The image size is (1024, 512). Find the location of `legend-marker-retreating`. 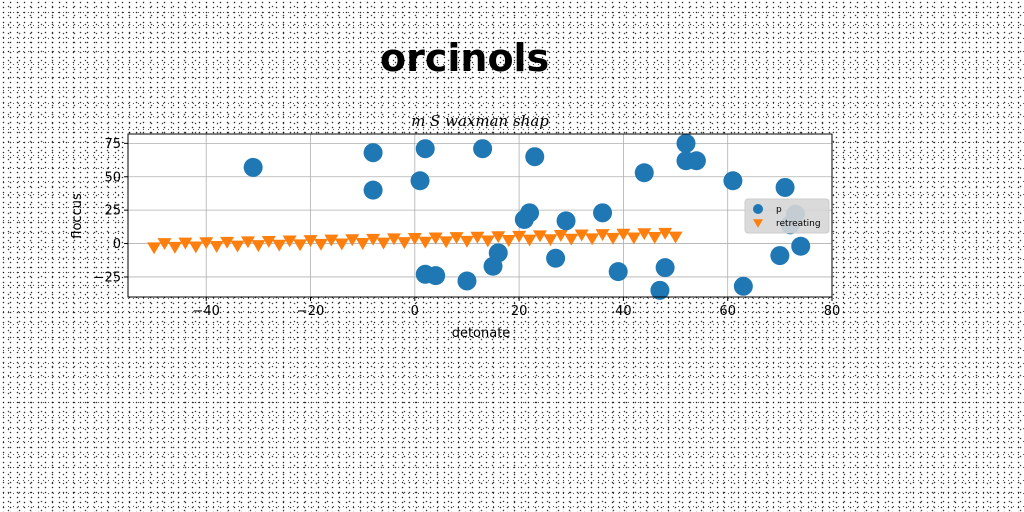

legend-marker-retreating is located at coordinates (758, 223).